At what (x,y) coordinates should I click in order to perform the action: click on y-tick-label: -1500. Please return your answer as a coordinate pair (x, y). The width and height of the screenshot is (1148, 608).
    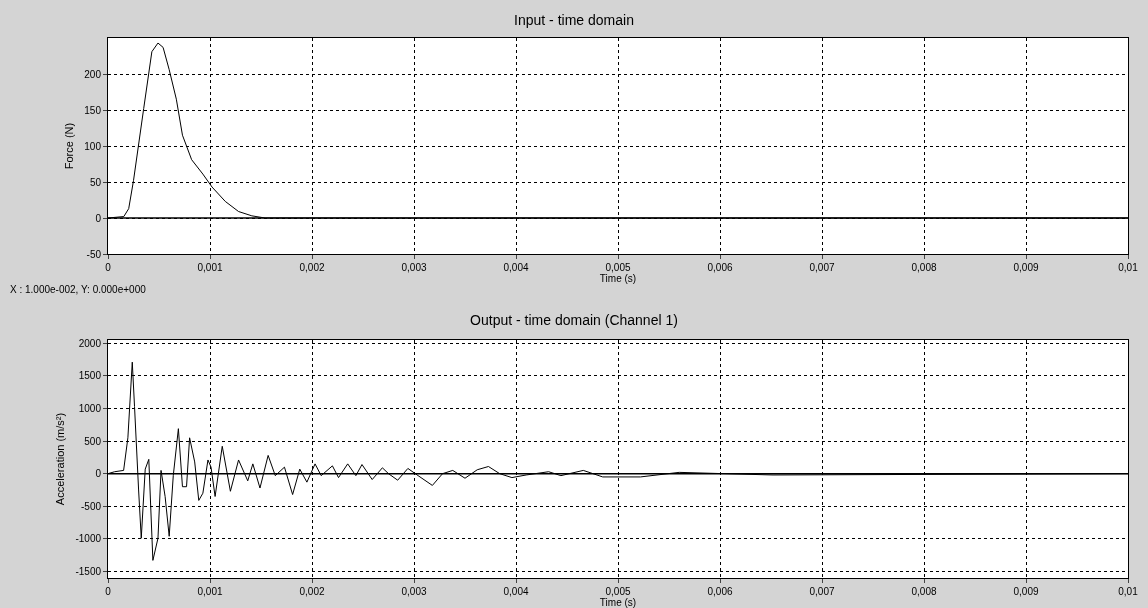
    Looking at the image, I should click on (88, 571).